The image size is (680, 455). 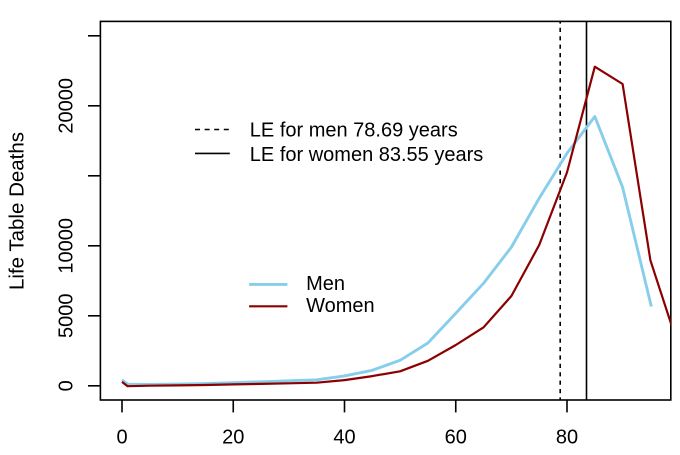 I want to click on svg-text: 10000, so click(x=67, y=246).